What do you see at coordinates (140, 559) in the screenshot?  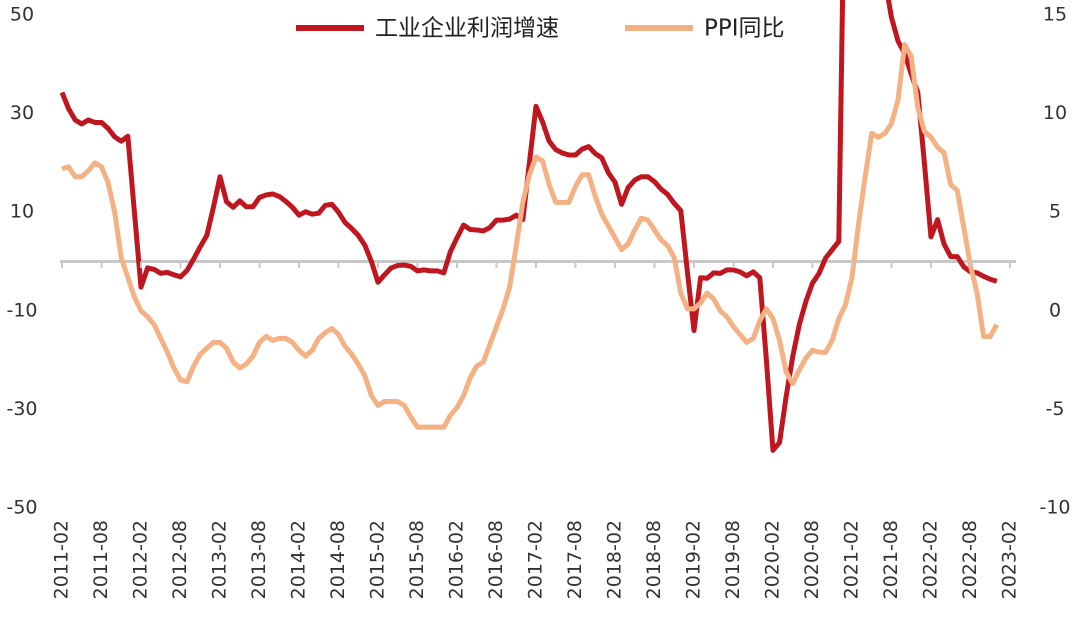 I see `x-tick-label: 2012-02` at bounding box center [140, 559].